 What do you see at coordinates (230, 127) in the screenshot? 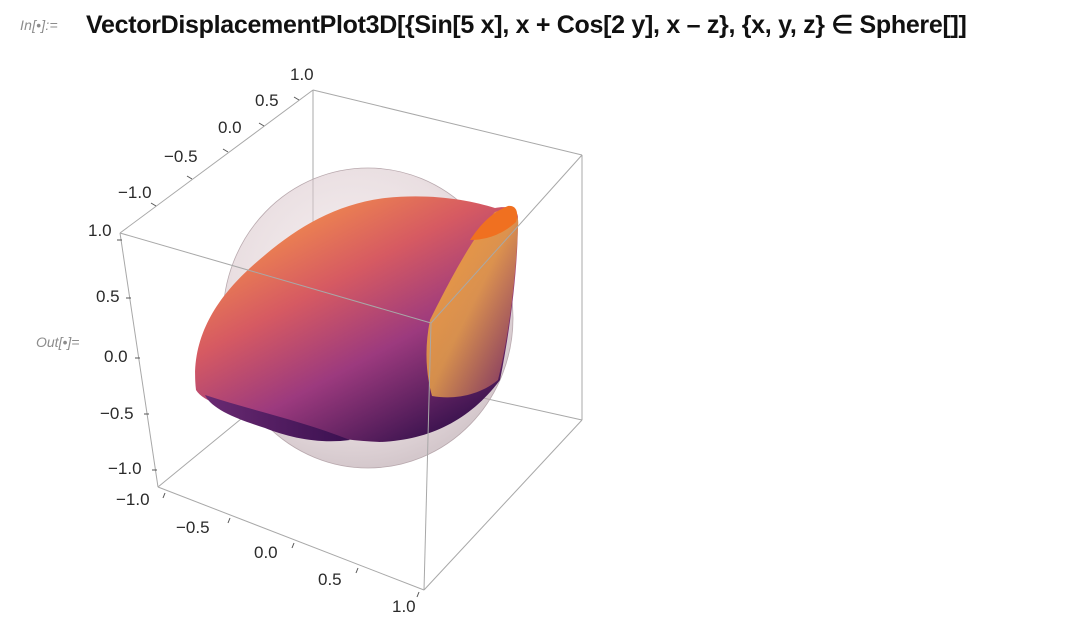
I see `tick-label-top-2: 0.0` at bounding box center [230, 127].